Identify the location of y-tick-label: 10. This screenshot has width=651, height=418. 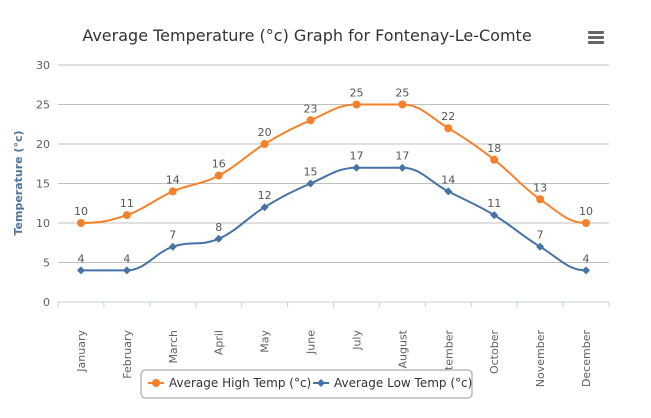
(43, 223).